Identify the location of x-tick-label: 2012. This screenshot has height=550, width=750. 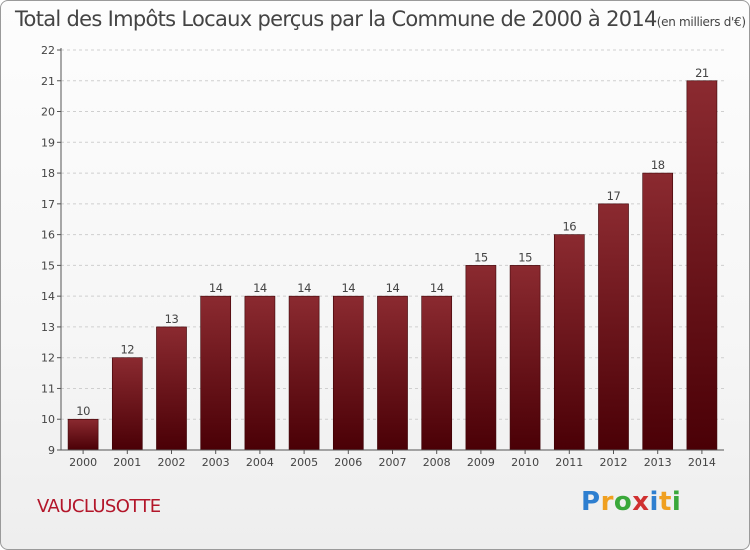
(614, 462).